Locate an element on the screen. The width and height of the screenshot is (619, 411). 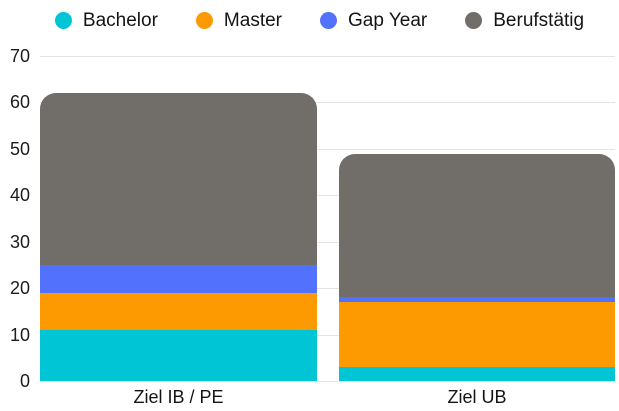
x-axis: Ziel IB / PE Ziel UB is located at coordinates (327, 398).